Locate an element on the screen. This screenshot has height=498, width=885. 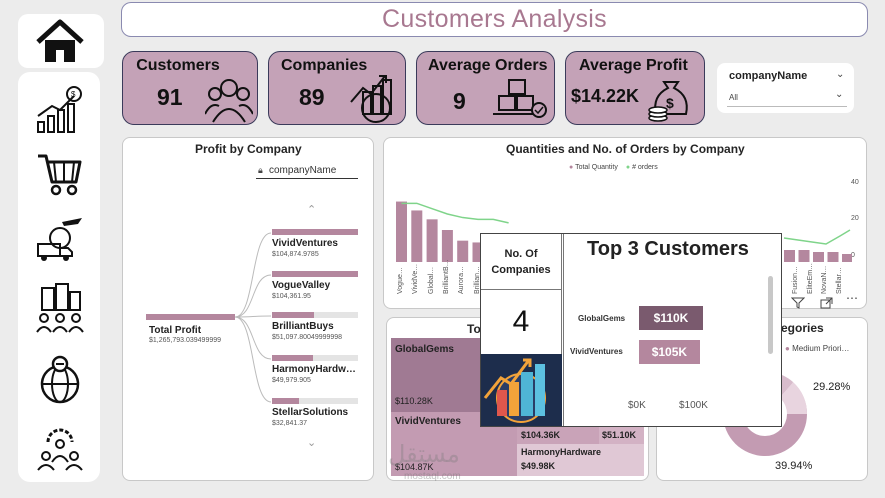
donut-pct-label: 39.94% is located at coordinates (794, 466).